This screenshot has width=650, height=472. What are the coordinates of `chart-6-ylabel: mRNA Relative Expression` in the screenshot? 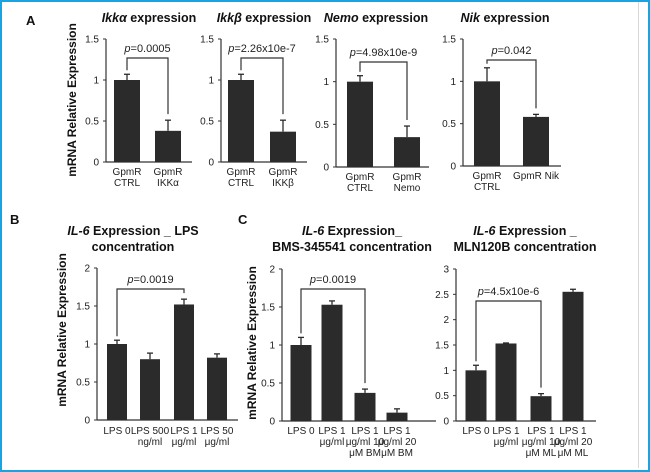 It's located at (252, 343).